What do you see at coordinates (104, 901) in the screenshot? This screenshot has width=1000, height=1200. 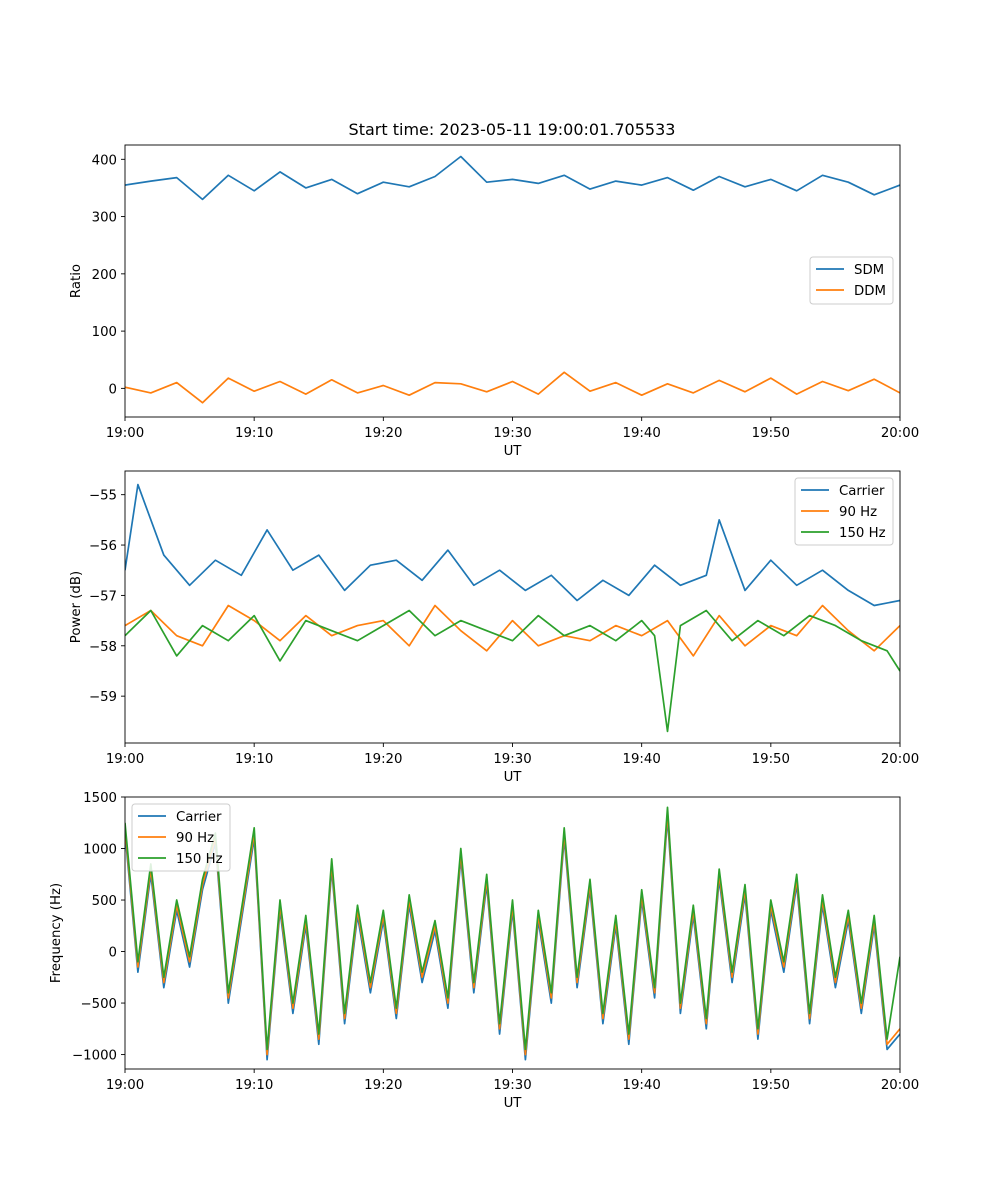 I see `y-tick-label: 500` at bounding box center [104, 901].